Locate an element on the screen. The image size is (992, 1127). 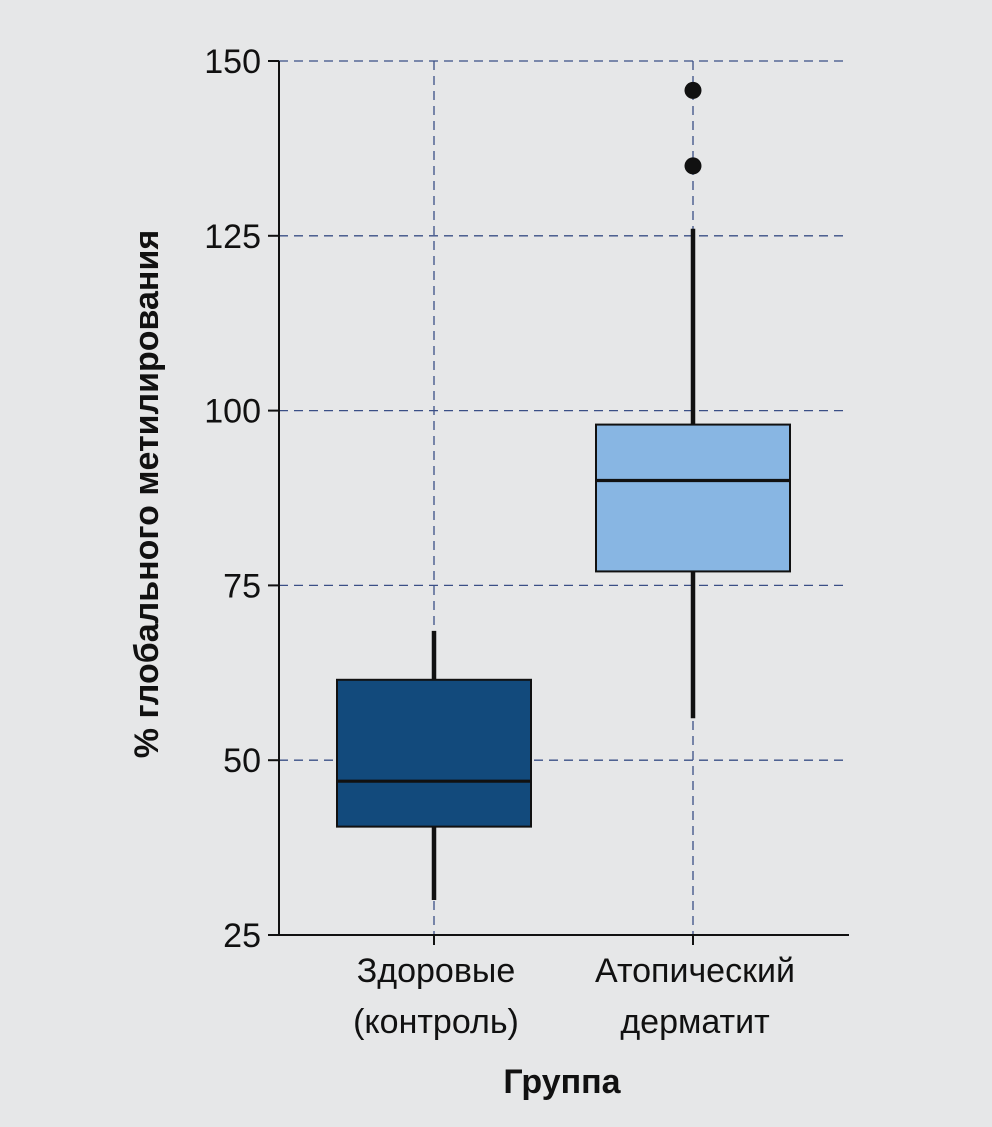
y-tick-label: 25 is located at coordinates (242, 936).